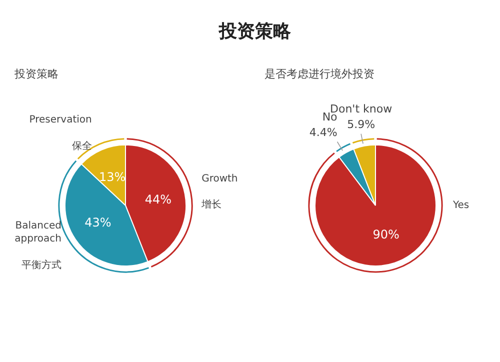  Describe the element at coordinates (36, 74) in the screenshot. I see `chart-subtitle: 投资策略` at that location.